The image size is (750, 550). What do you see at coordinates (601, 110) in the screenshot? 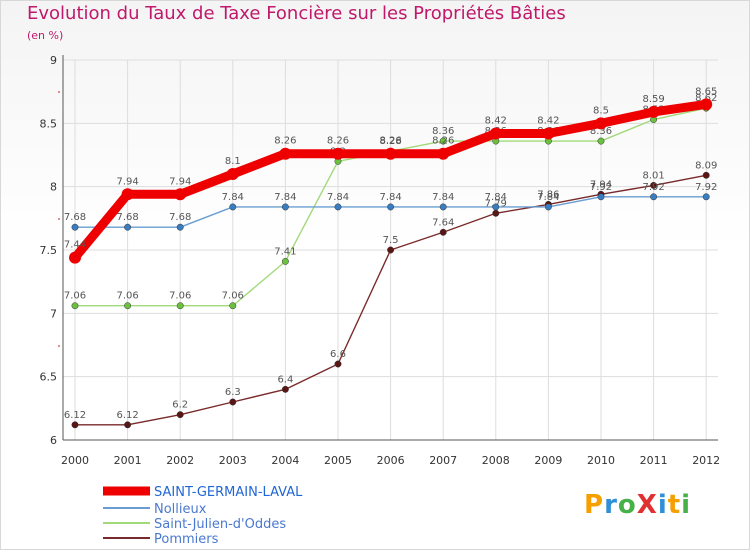
I see `data-label-0: 8.5` at bounding box center [601, 110].